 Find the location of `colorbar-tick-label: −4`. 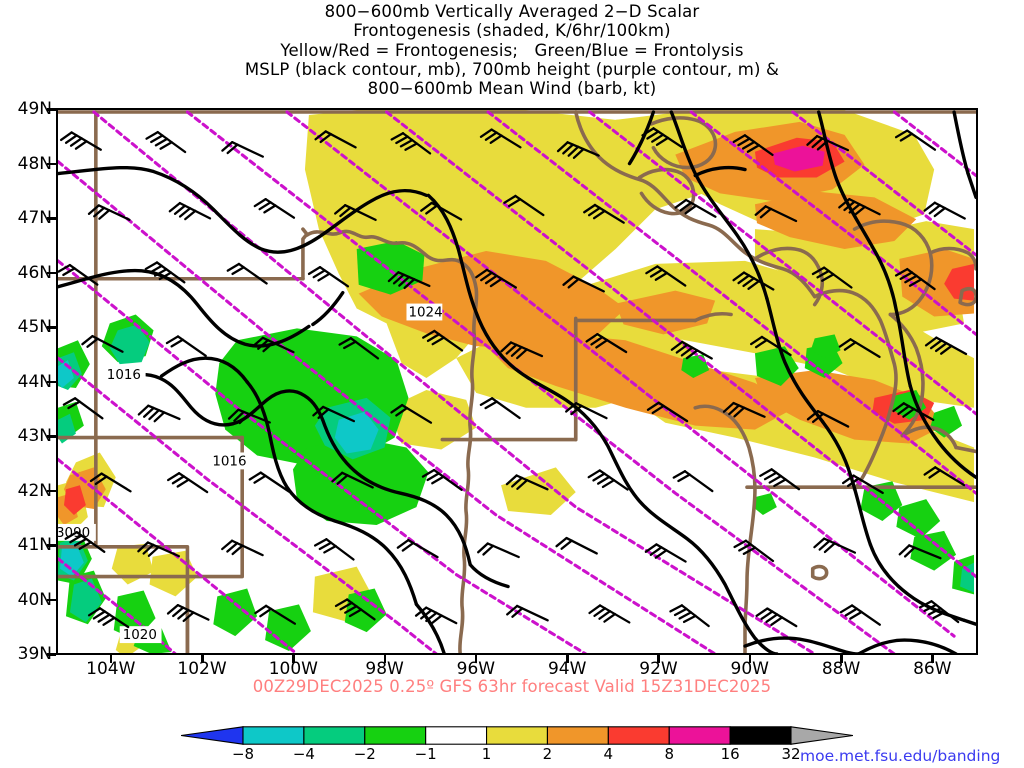

colorbar-tick-label: −4 is located at coordinates (303, 754).